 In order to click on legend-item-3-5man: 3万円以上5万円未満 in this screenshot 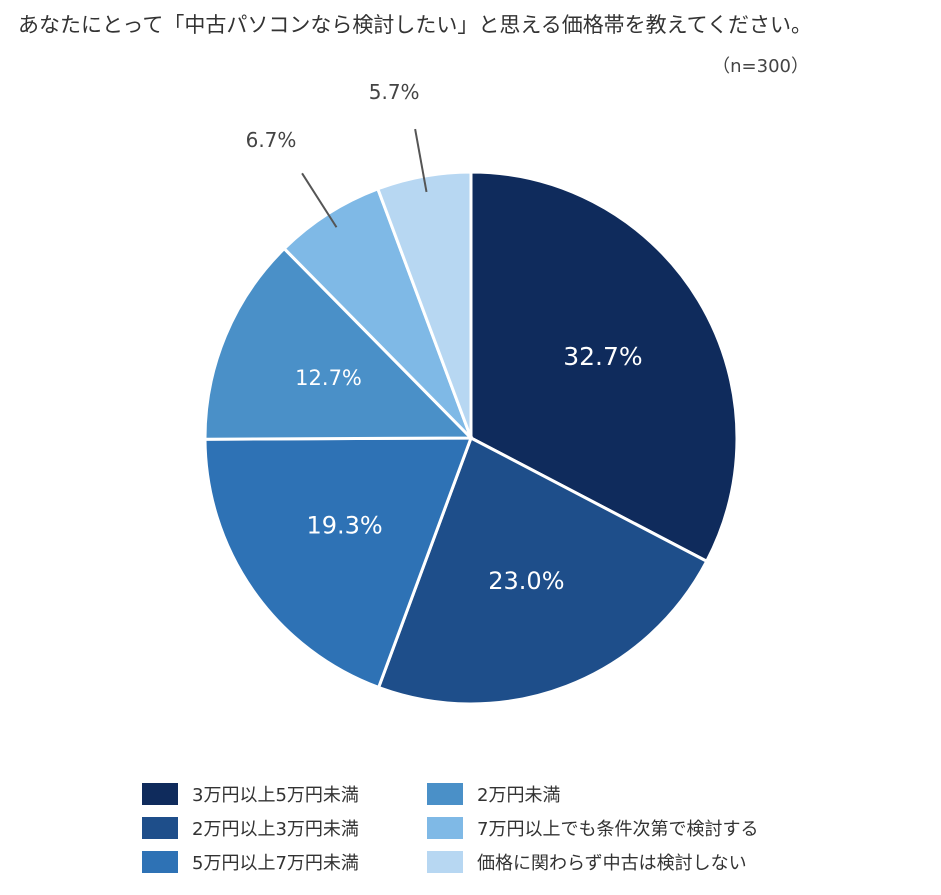, I will do `click(250, 794)`.